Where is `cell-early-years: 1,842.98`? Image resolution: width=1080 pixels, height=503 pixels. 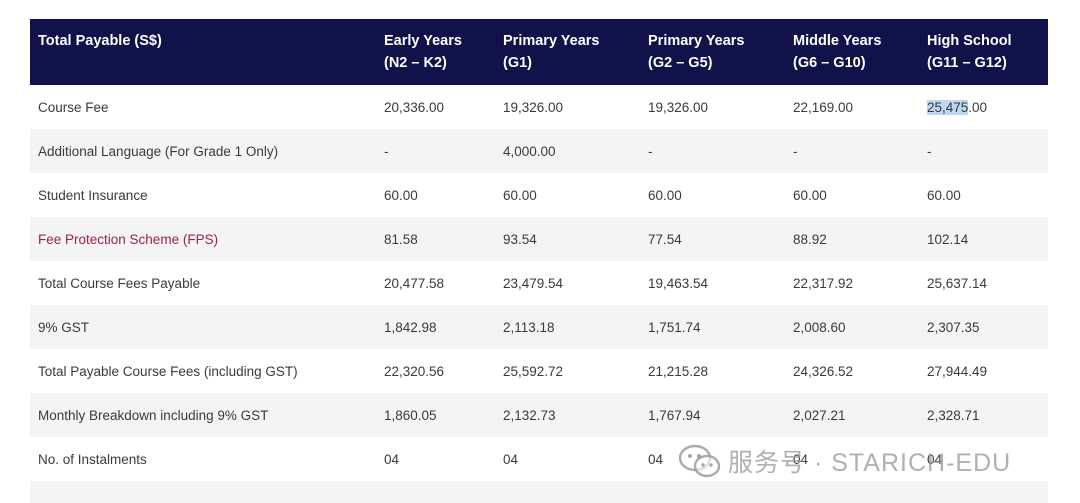
cell-early-years: 1,842.98 is located at coordinates (410, 327).